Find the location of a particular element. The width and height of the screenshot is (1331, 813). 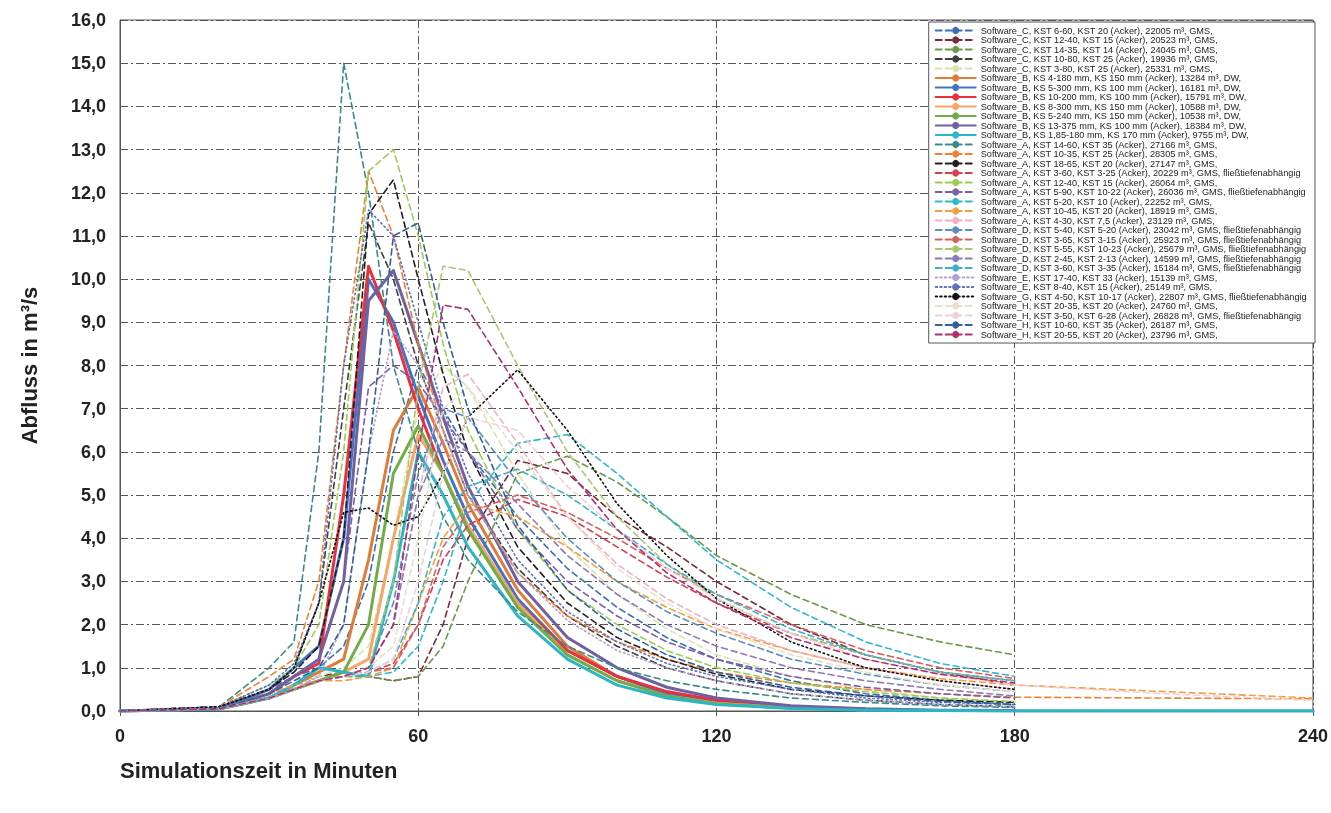

y-axis-title: Abfluss in m³/s is located at coordinates (29, 365).